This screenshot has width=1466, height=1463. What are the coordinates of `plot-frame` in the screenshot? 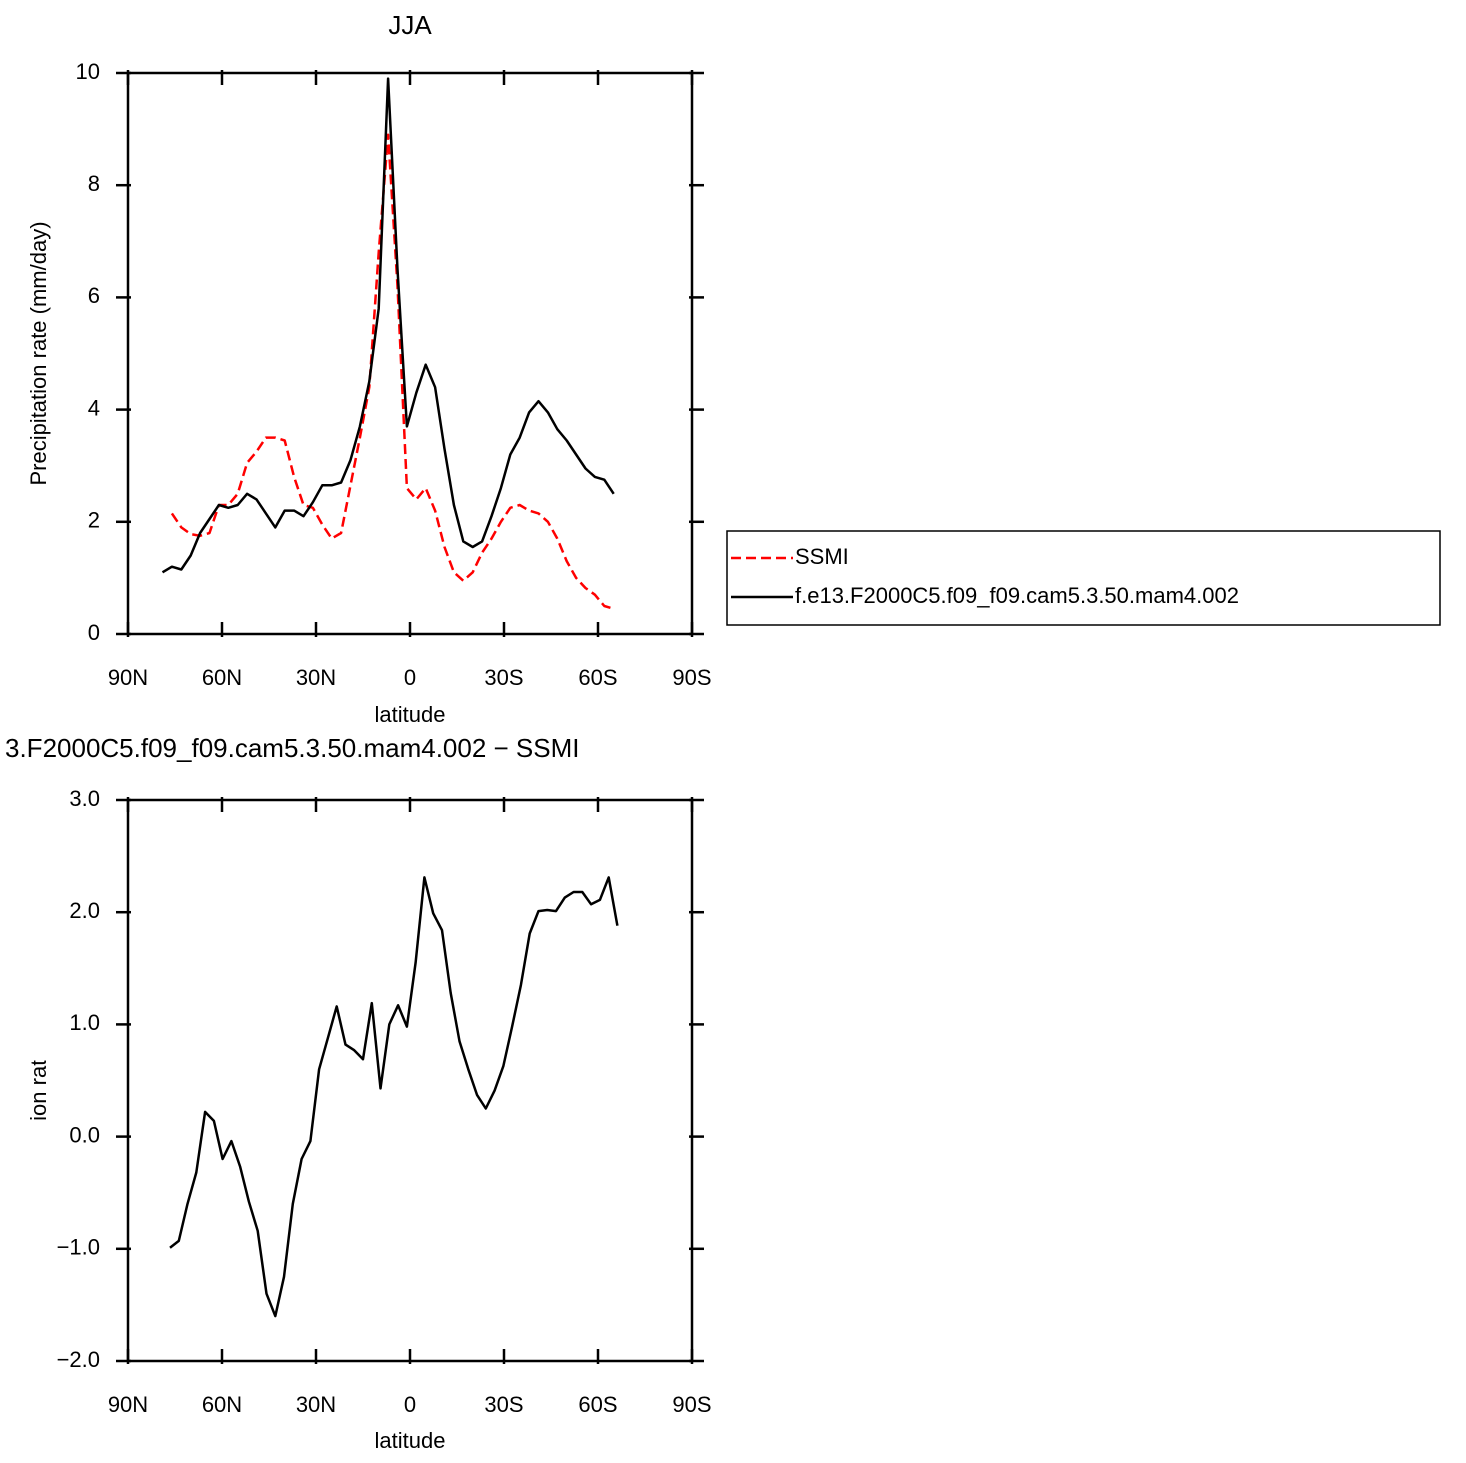 It's located at (410, 353).